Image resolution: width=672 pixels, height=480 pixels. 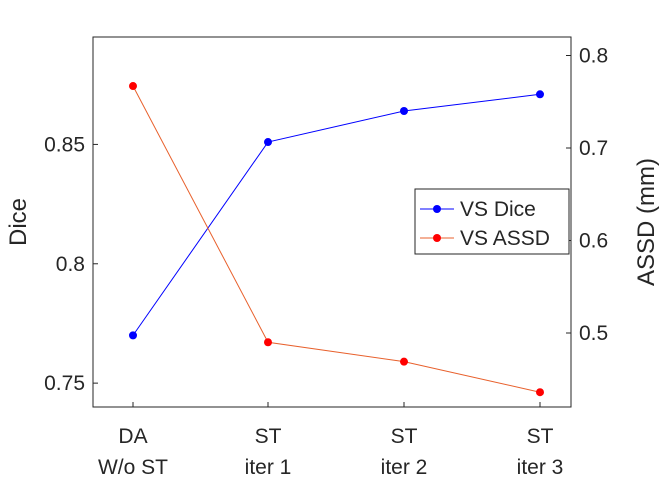 What do you see at coordinates (330, 440) in the screenshot?
I see `x-axis-ticks: DA W/o ST ST iter 1 ST iter 2 ST iter 3` at bounding box center [330, 440].